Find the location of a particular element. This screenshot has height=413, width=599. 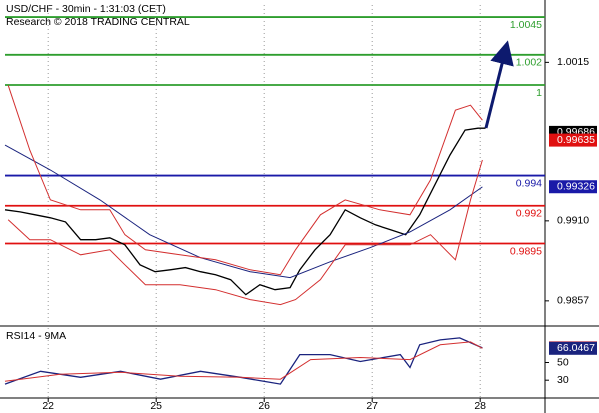

level-label: 1 is located at coordinates (539, 93).